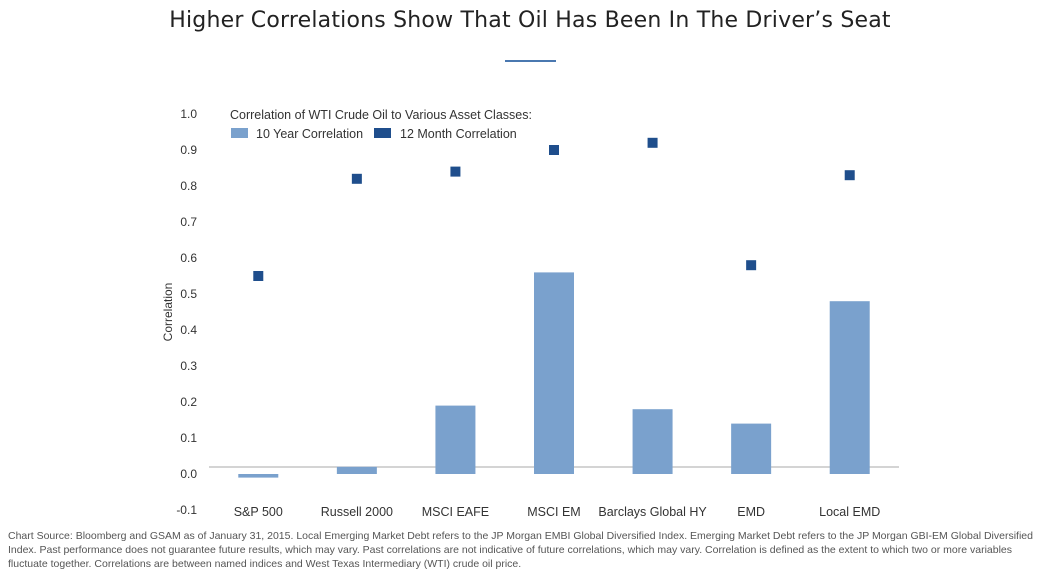 This screenshot has height=575, width=1047. I want to click on legend-swatch-10-year, so click(239, 133).